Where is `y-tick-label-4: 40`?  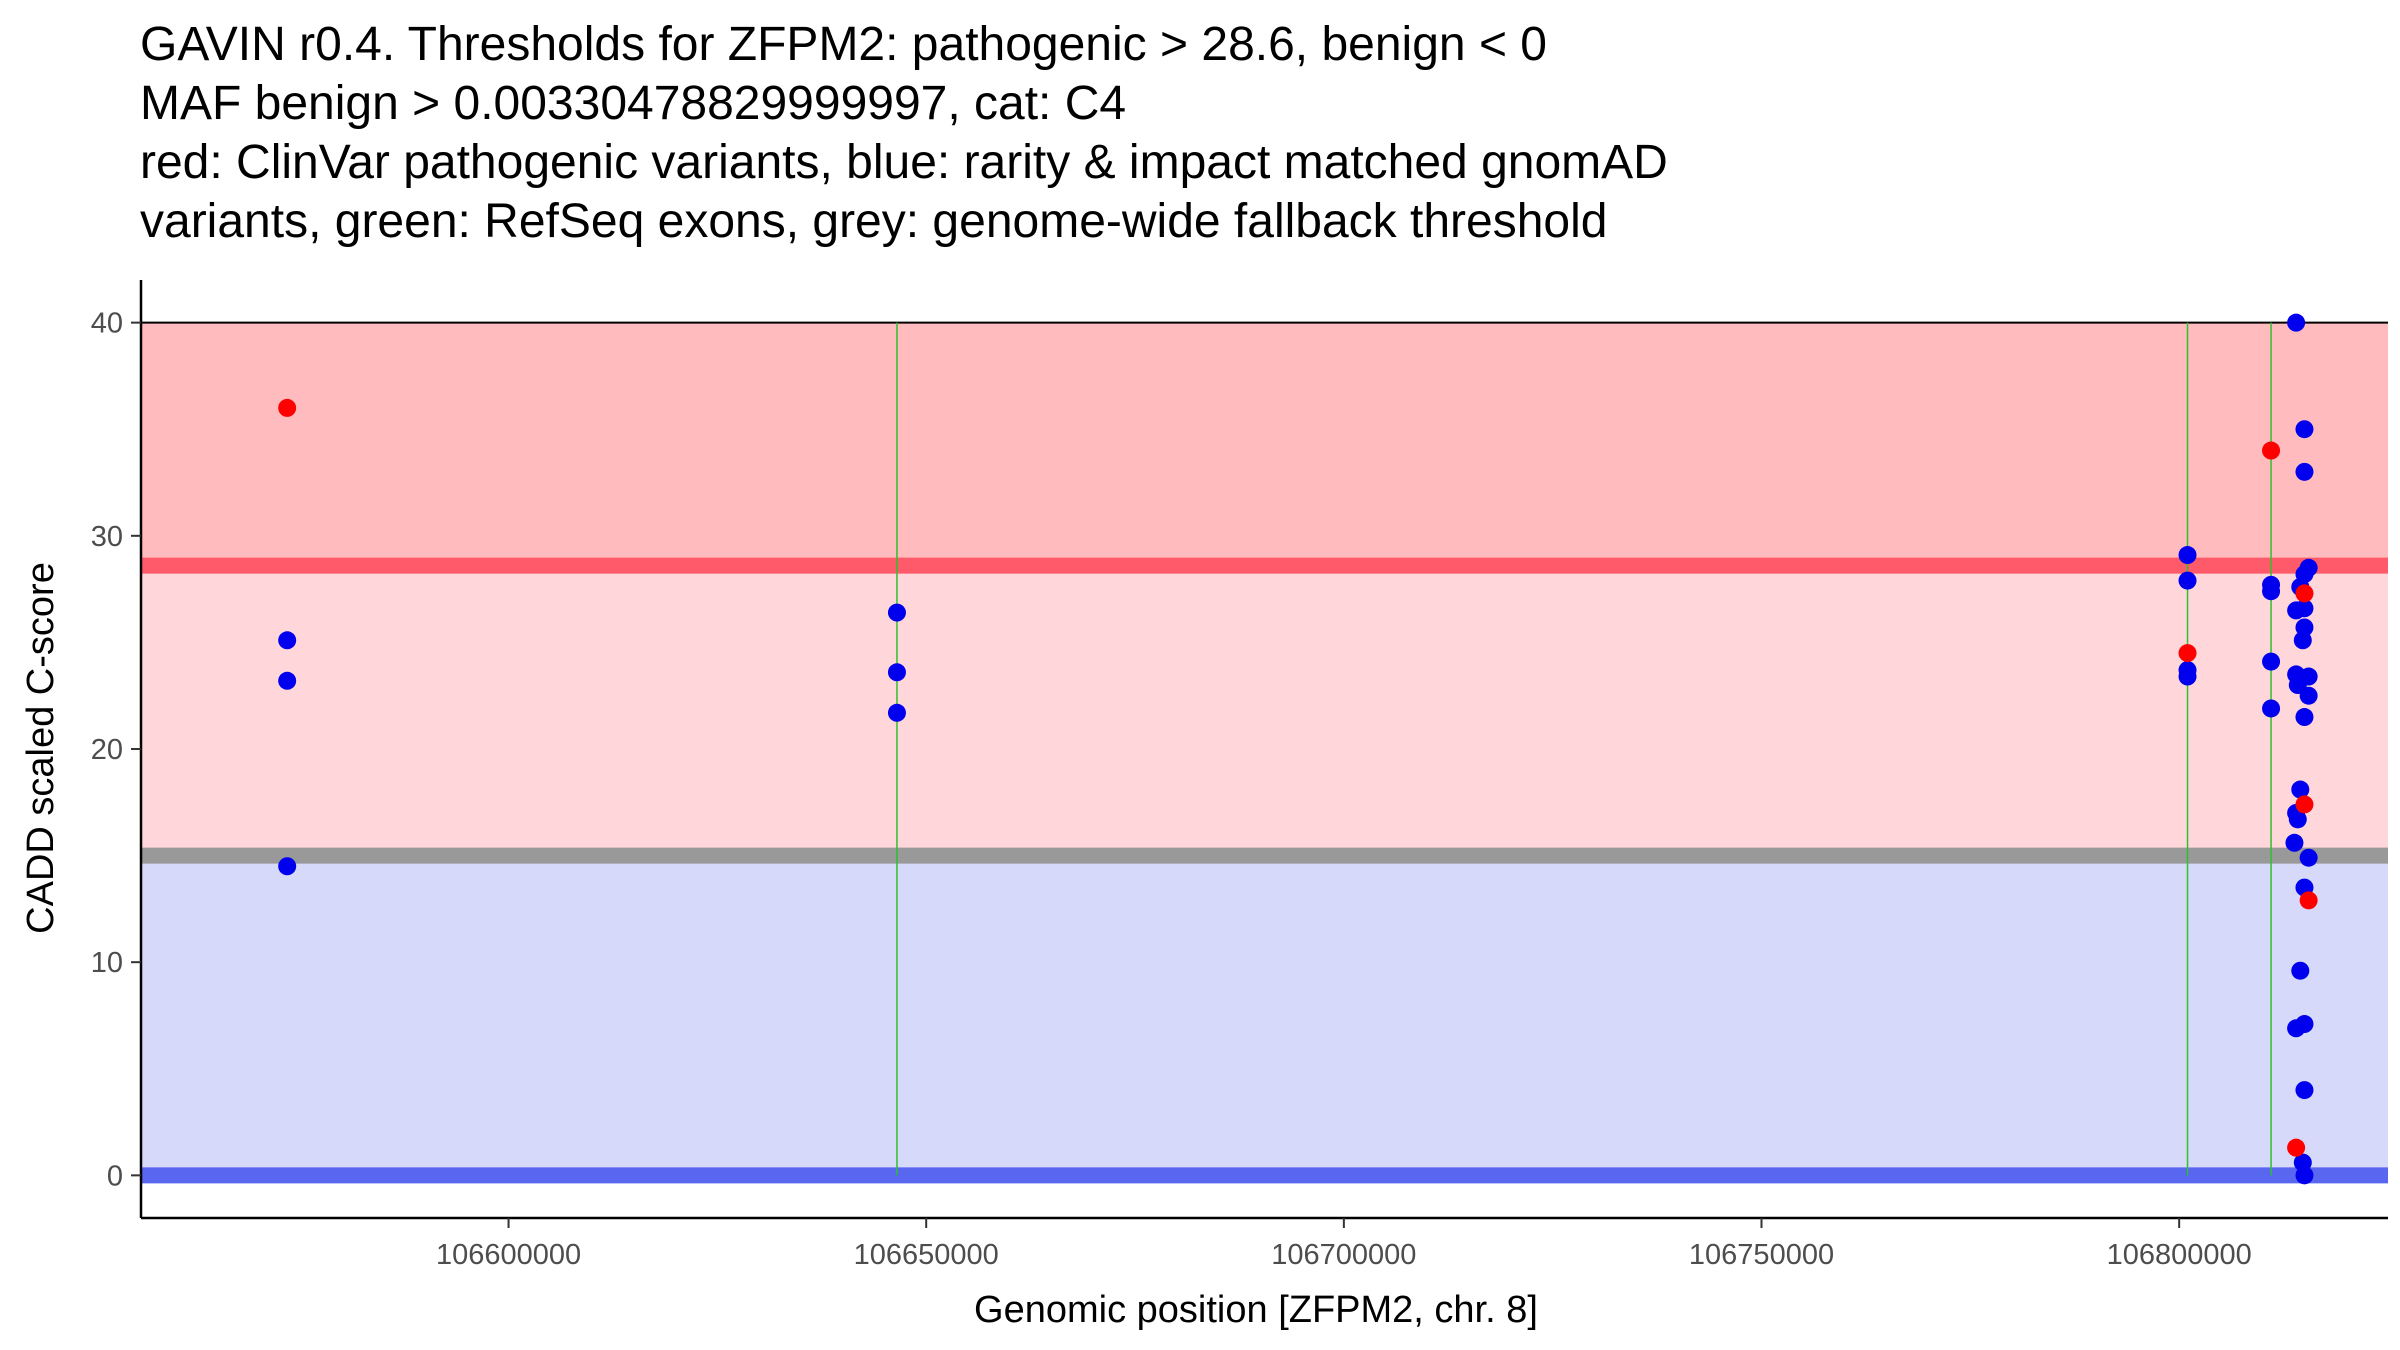 y-tick-label-4: 40 is located at coordinates (107, 324).